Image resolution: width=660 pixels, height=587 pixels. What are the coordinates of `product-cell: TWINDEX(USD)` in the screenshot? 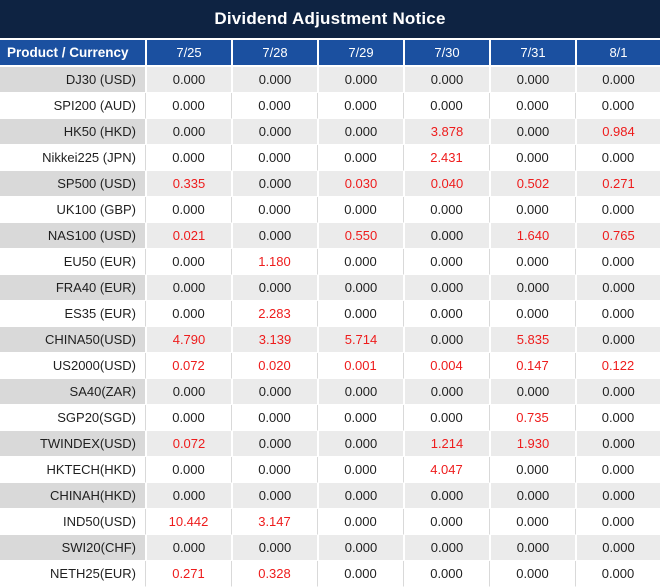 It's located at (72, 444).